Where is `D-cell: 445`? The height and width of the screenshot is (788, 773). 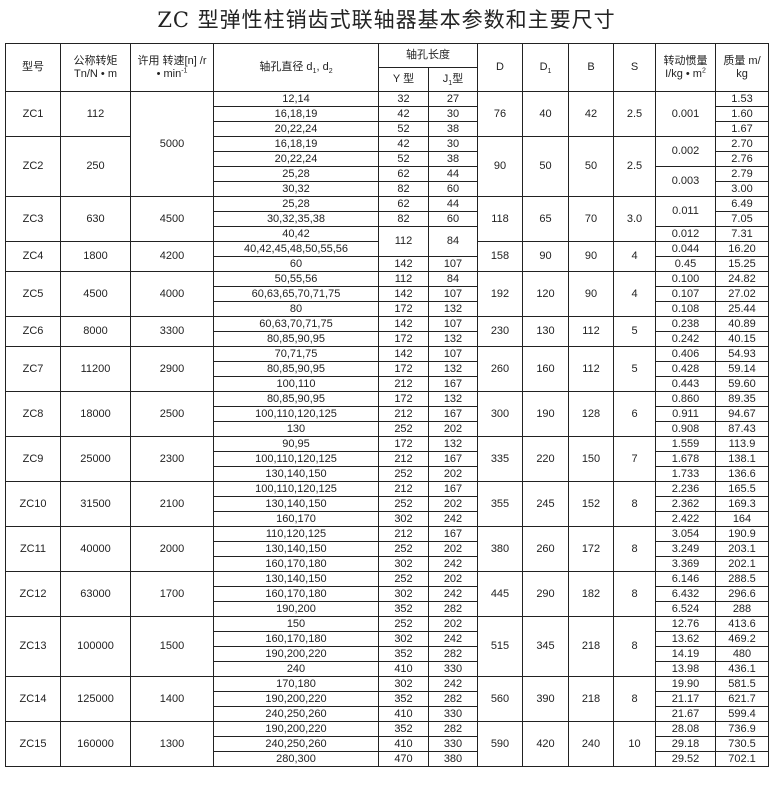 D-cell: 445 is located at coordinates (500, 594).